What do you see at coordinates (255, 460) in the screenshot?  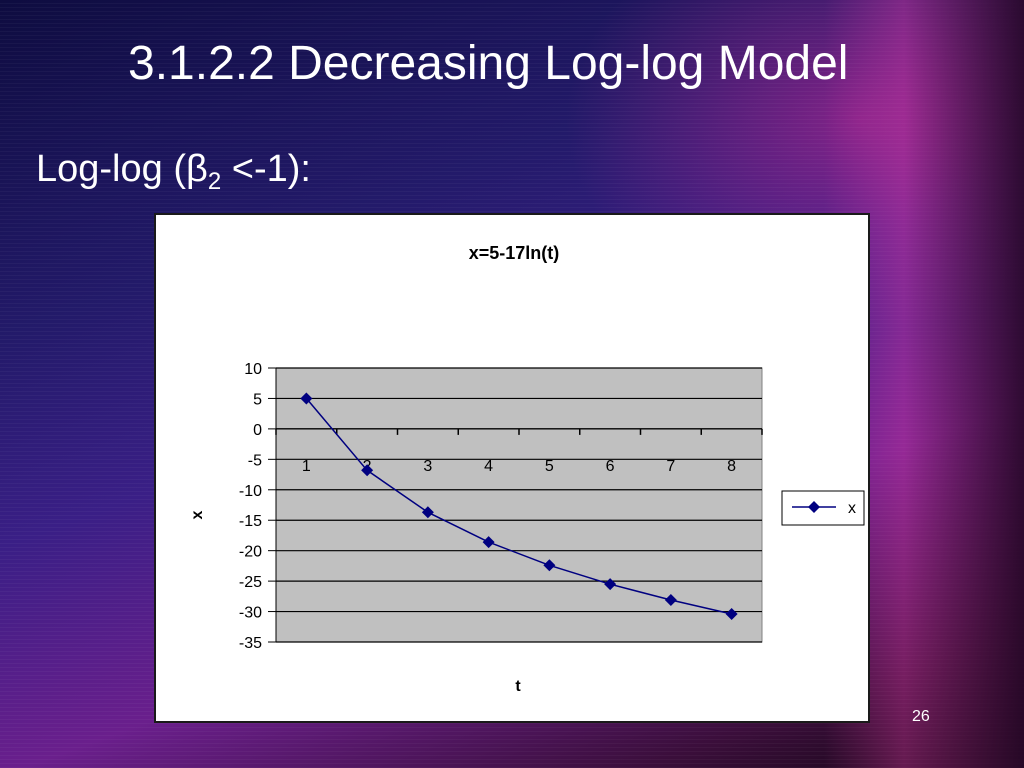 I see `y-tick-label: -5` at bounding box center [255, 460].